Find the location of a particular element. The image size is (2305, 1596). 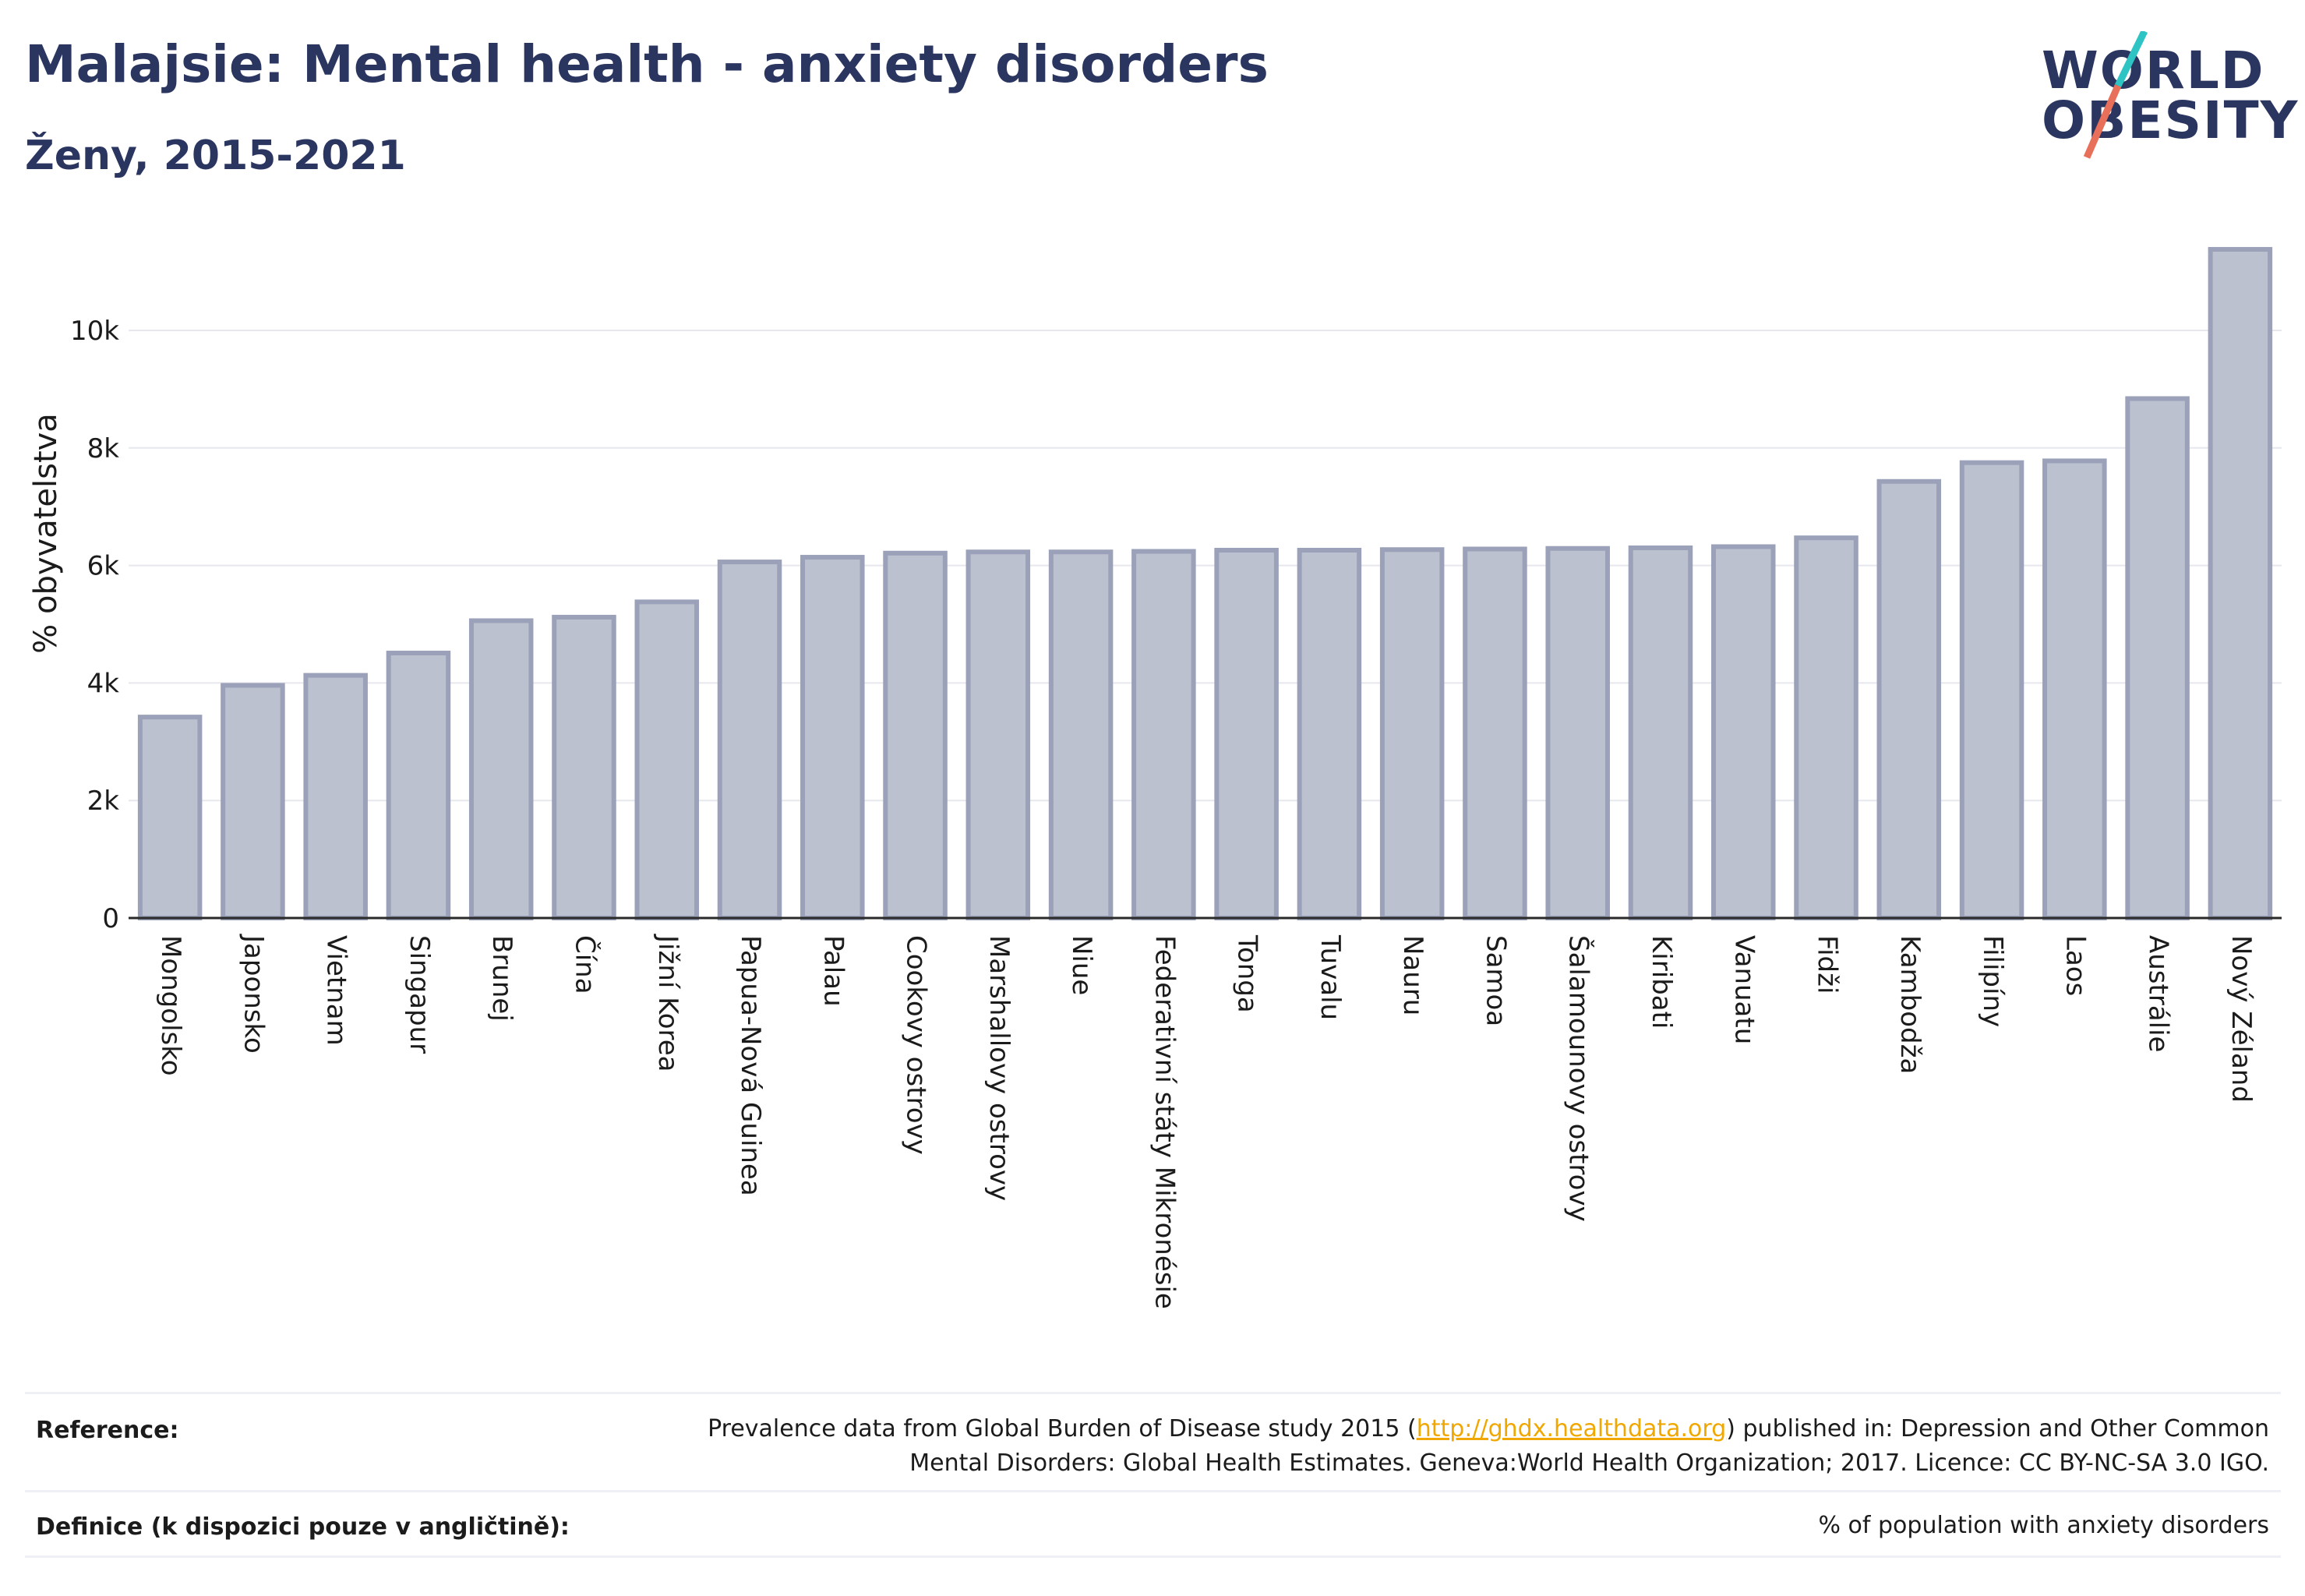

footer-divider-middle is located at coordinates (1153, 1491).